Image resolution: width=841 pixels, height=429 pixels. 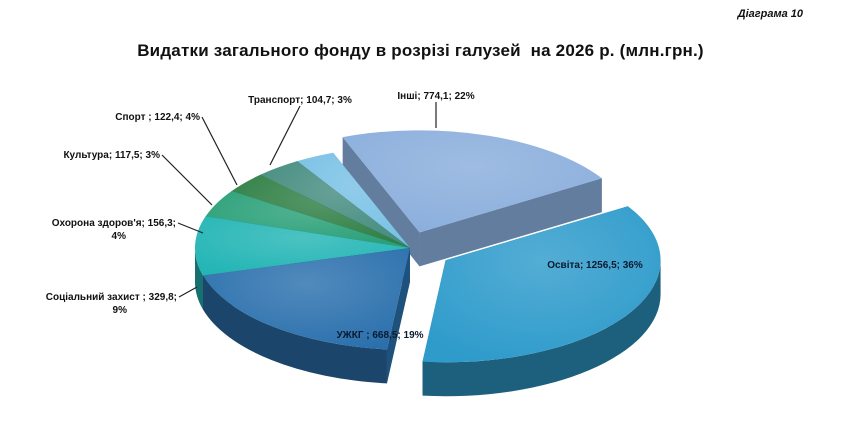 I want to click on pie-slice-освіта, so click(x=541, y=301).